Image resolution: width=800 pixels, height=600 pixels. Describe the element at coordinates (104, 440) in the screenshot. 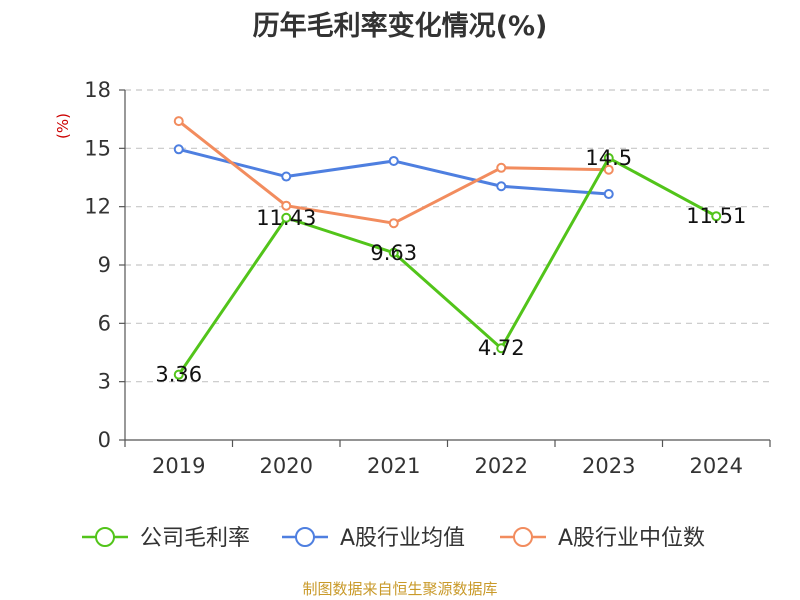

I see `y-tick-label: 0` at that location.